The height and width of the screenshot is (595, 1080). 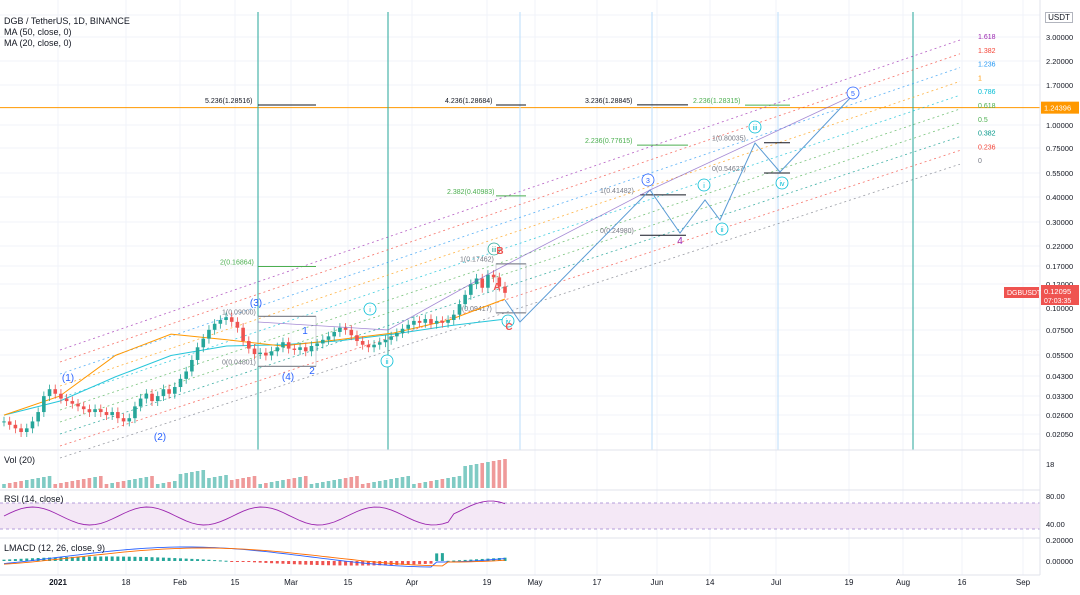 I want to click on wave-label: ii, so click(x=387, y=362).